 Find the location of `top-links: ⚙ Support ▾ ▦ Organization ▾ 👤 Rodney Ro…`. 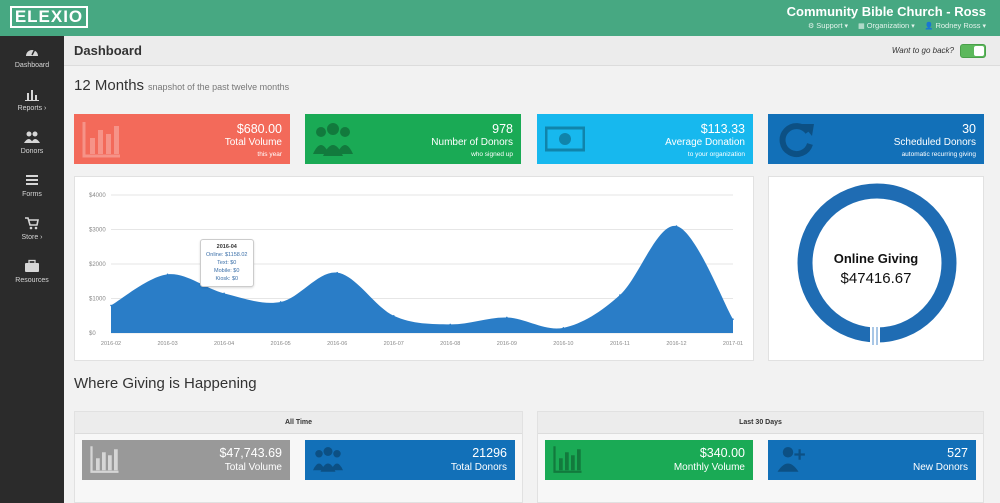

top-links: ⚙ Support ▾ ▦ Organization ▾ 👤 Rodney Ro… is located at coordinates (897, 25).